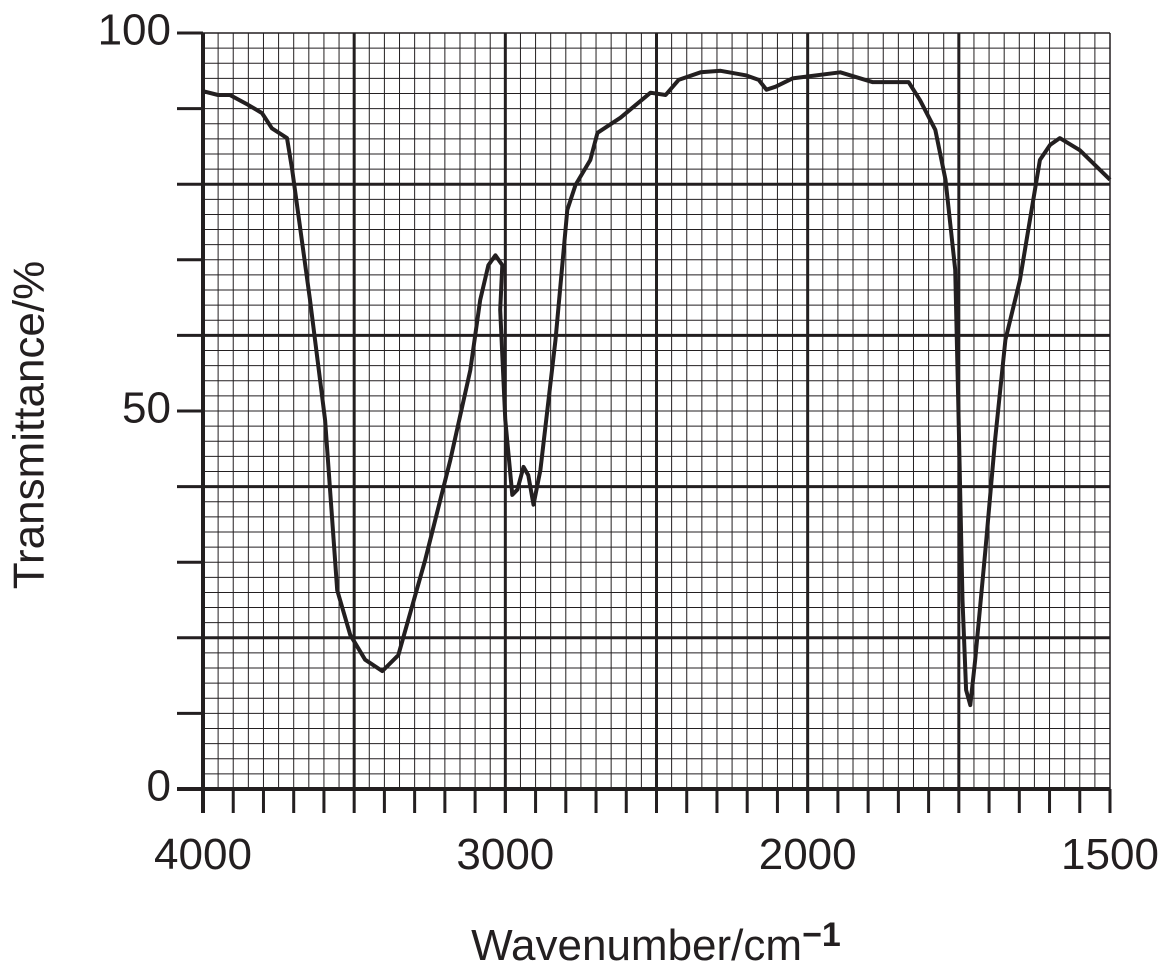  What do you see at coordinates (203, 854) in the screenshot?
I see `x-tick-label: 4000` at bounding box center [203, 854].